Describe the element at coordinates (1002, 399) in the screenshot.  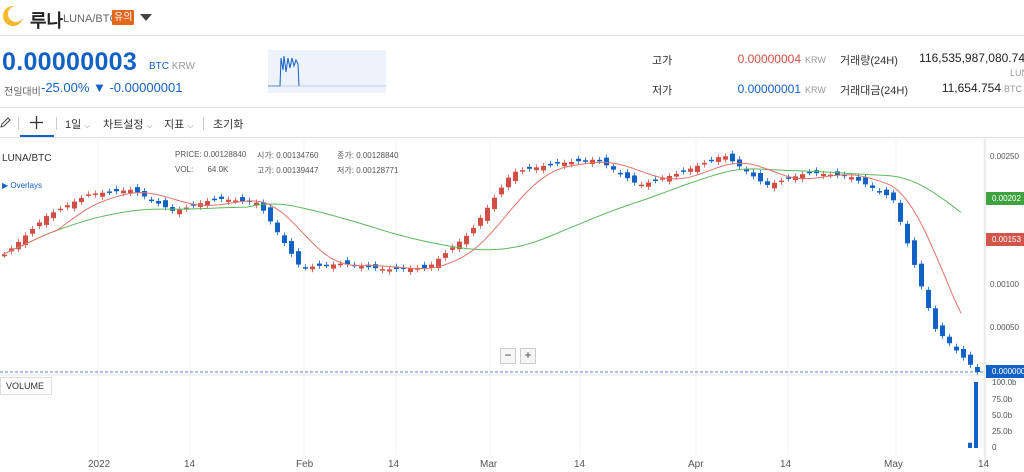
I see `volume-axis-label: 75.0b` at that location.